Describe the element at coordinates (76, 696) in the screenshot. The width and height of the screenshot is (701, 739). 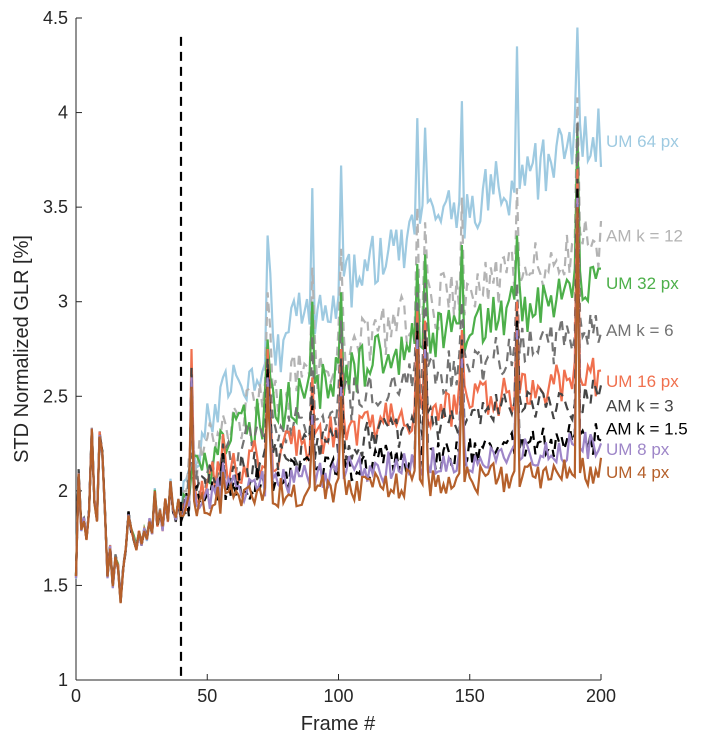
I see `x-tick-label: 0` at that location.